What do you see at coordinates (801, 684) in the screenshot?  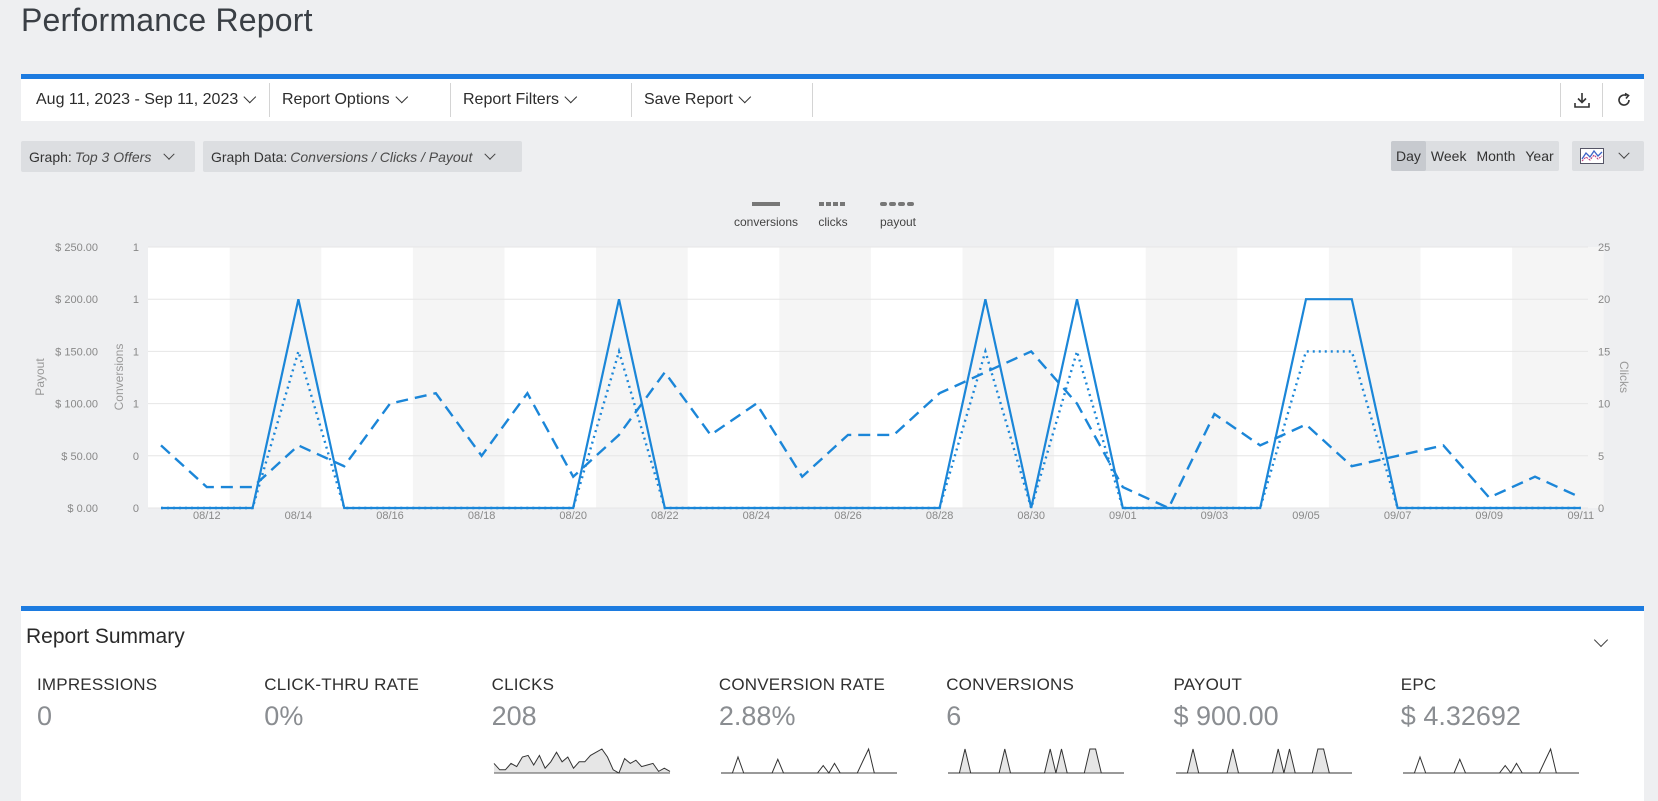 I see `metric-label: CONVERSION RATE` at bounding box center [801, 684].